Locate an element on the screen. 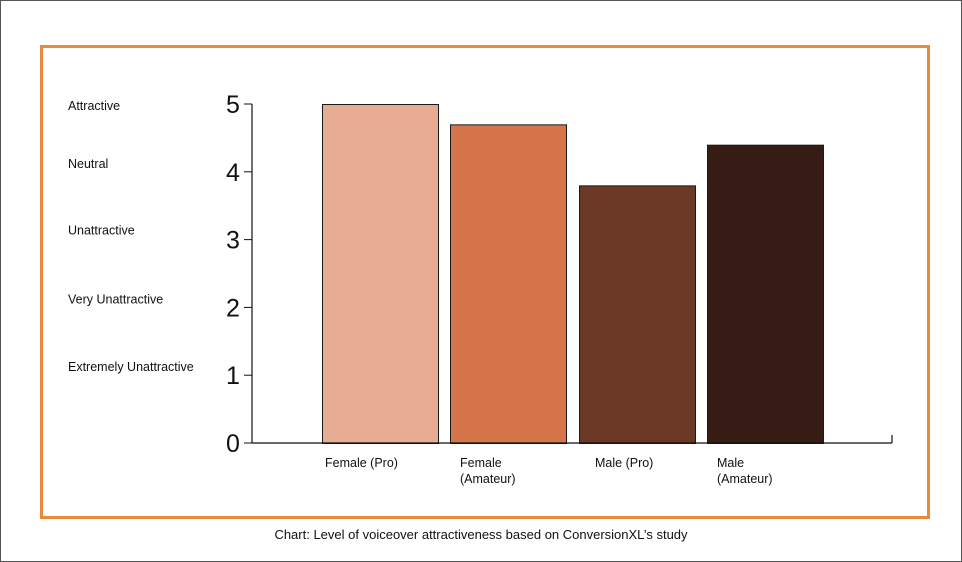 The height and width of the screenshot is (562, 962). y-tick-label: 4 is located at coordinates (233, 173).